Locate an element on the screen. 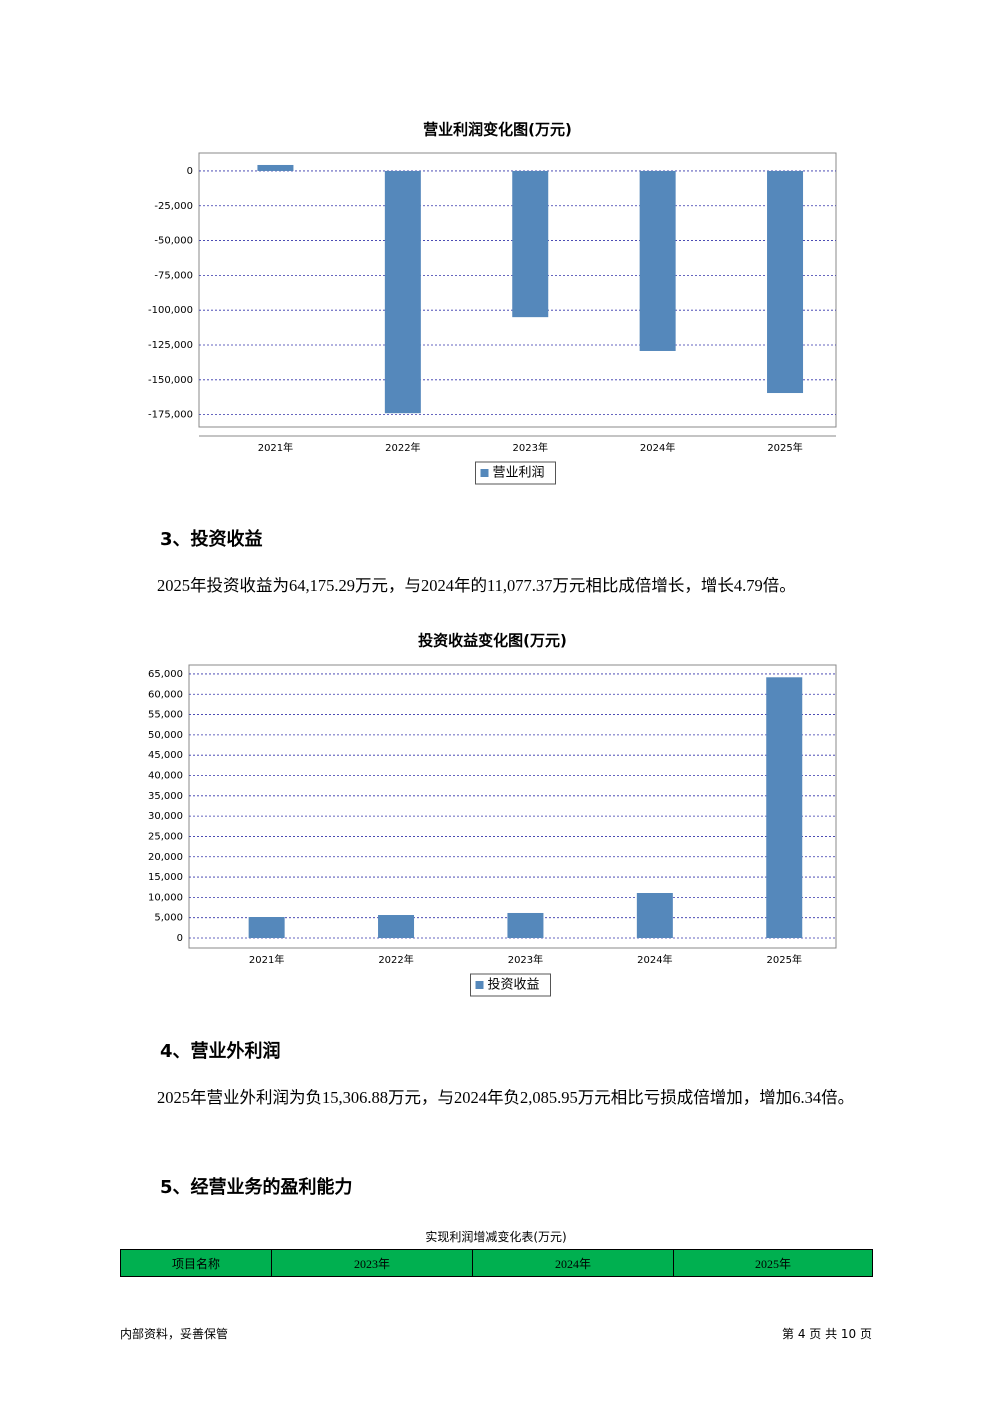 The image size is (992, 1403). section-heading: 5、经营业务的盈利能力 is located at coordinates (256, 1187).